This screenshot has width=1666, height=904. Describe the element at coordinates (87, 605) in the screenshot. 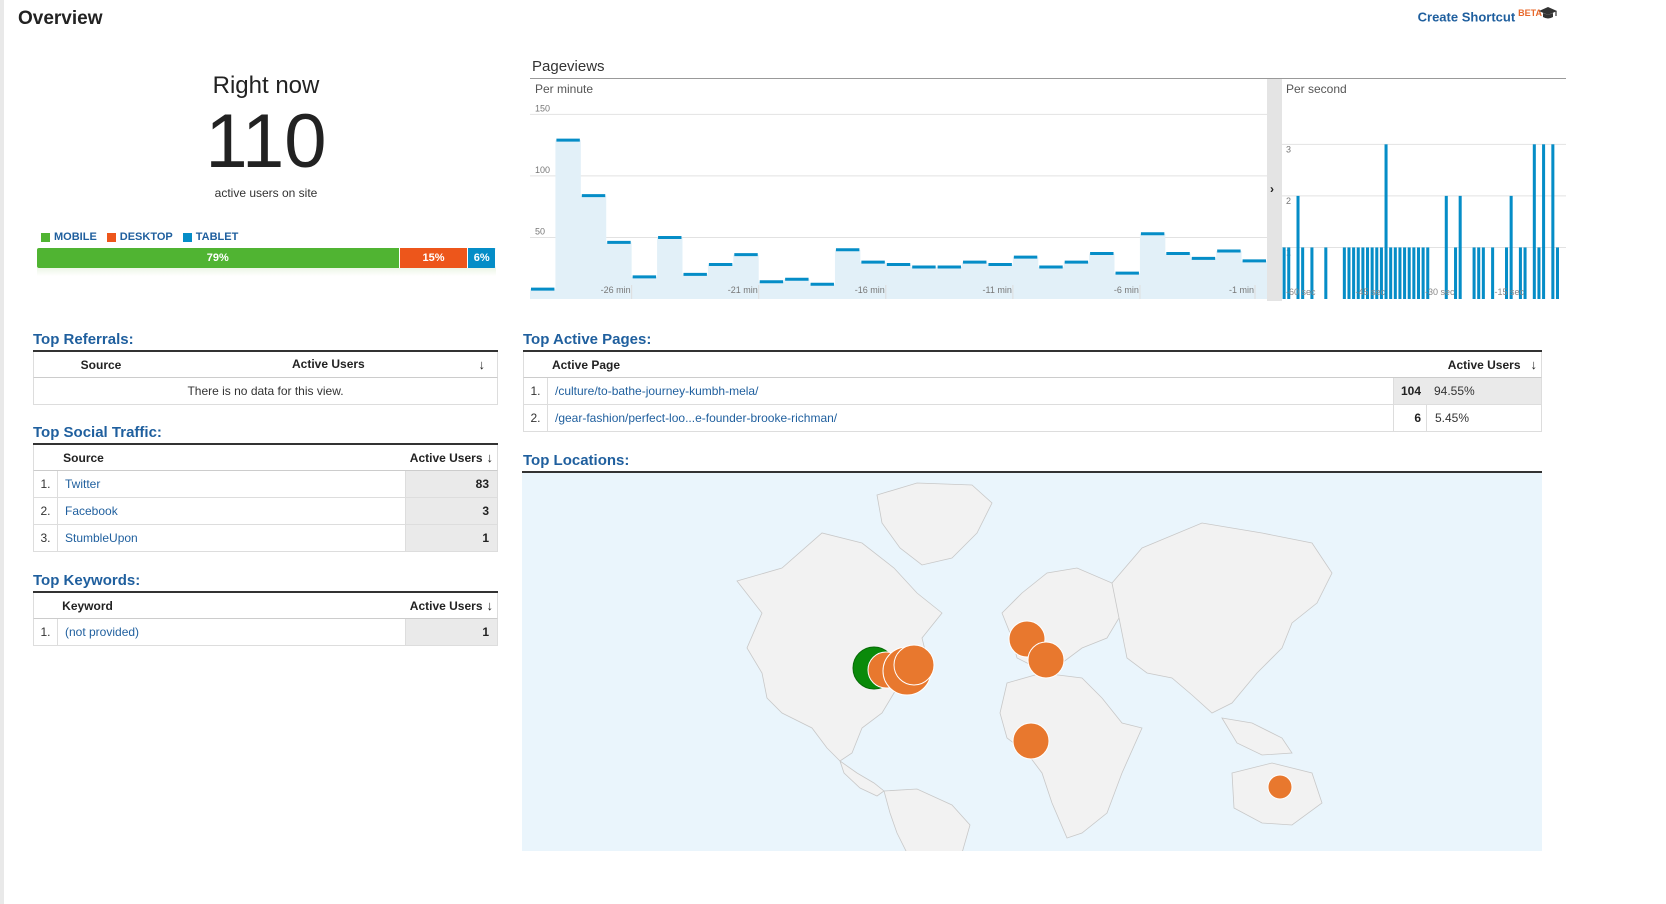

I see `col-keyword: Keyword` at that location.